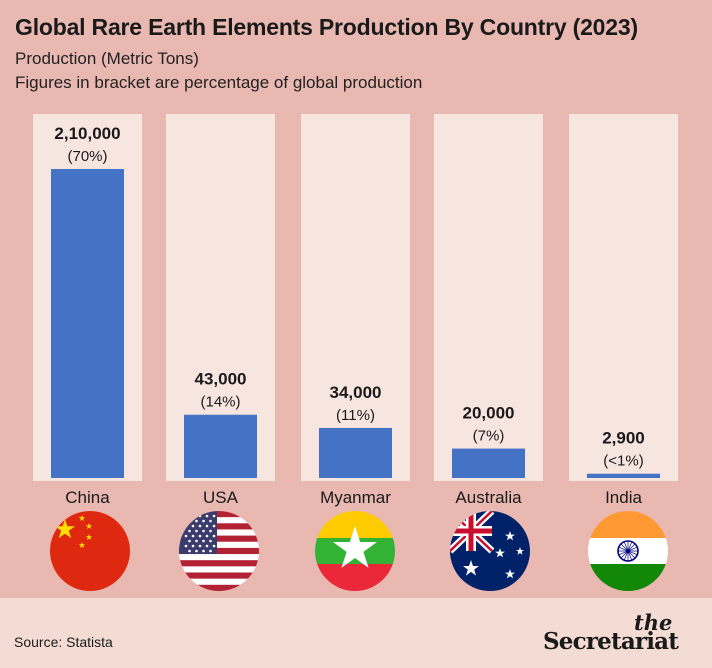 The image size is (712, 668). I want to click on source-note: Source: Statista, so click(63, 642).